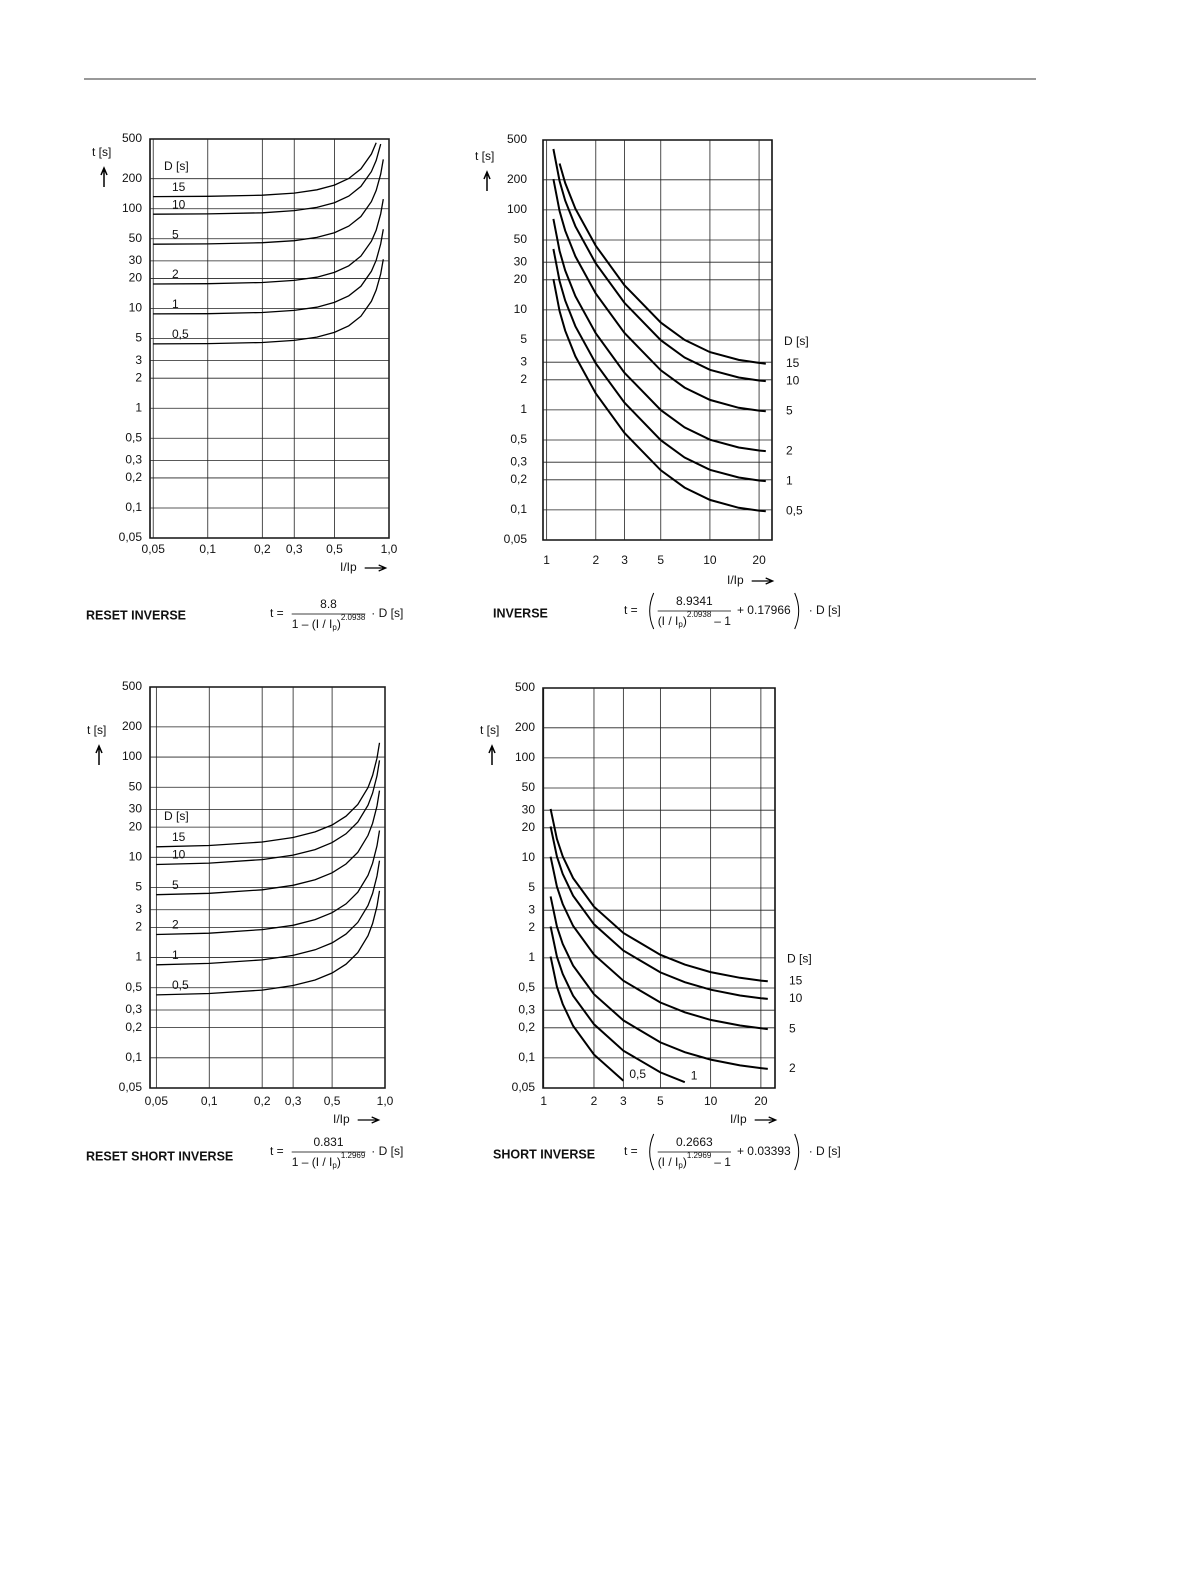 This screenshot has height=1587, width=1191. I want to click on chart-title: RESET INVERSE, so click(136, 615).